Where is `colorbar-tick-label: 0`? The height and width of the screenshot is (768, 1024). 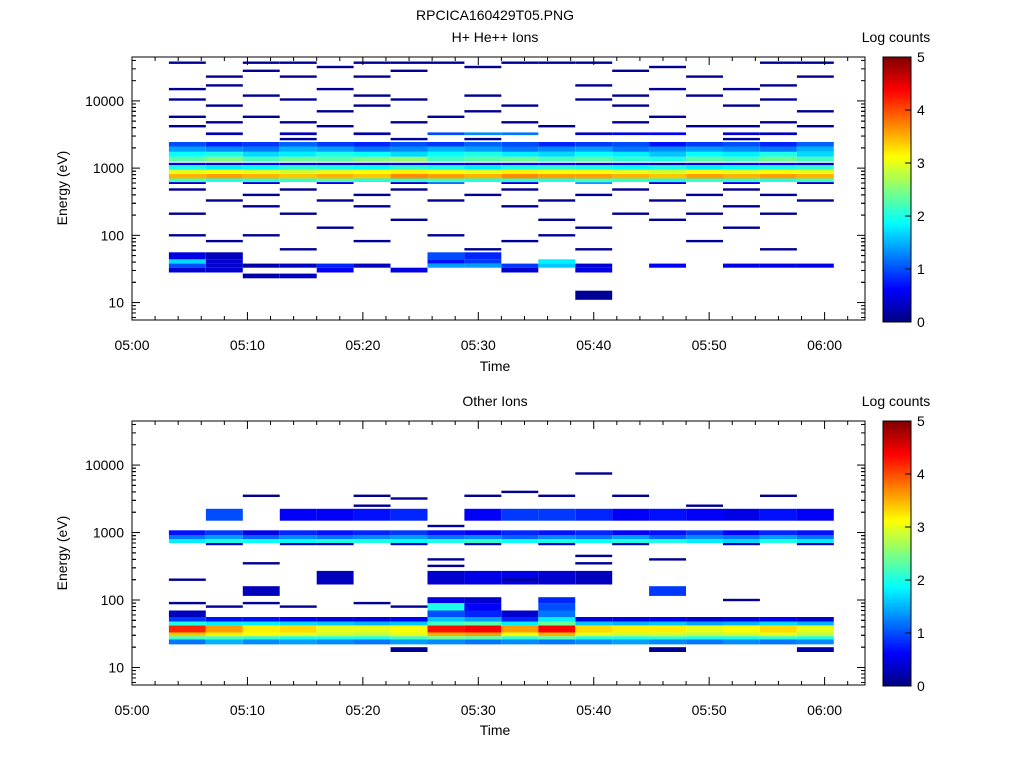 colorbar-tick-label: 0 is located at coordinates (921, 686).